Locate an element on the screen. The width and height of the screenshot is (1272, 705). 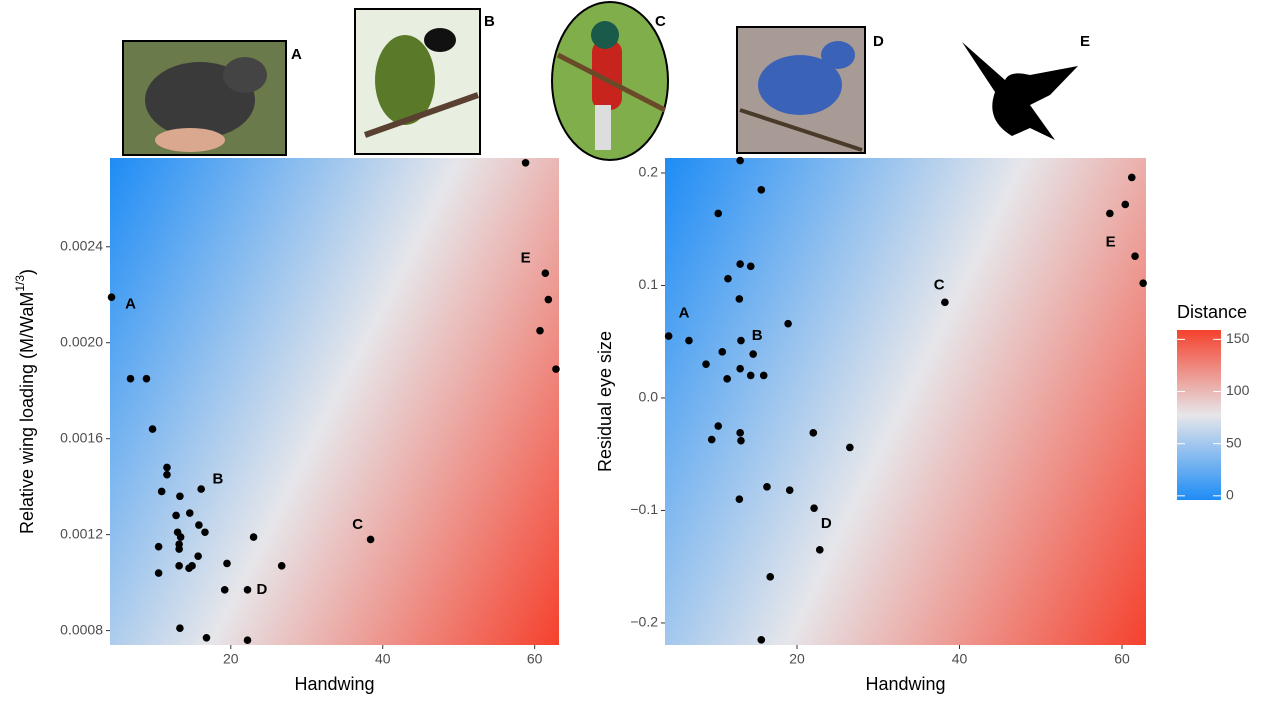
colorbar-label: 100 is located at coordinates (1238, 390).